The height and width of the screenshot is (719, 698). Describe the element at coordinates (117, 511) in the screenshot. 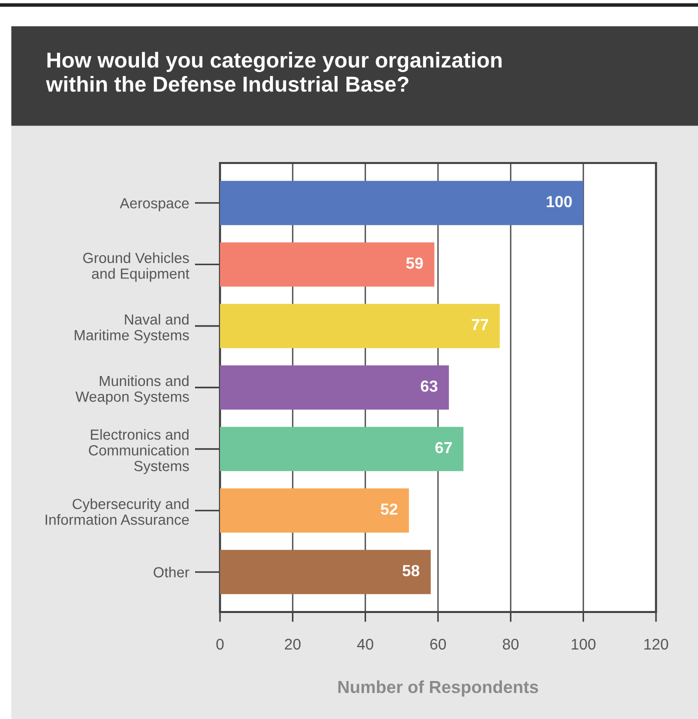

I see `y-tick-label: Cybersecurity and Information Assurance` at that location.